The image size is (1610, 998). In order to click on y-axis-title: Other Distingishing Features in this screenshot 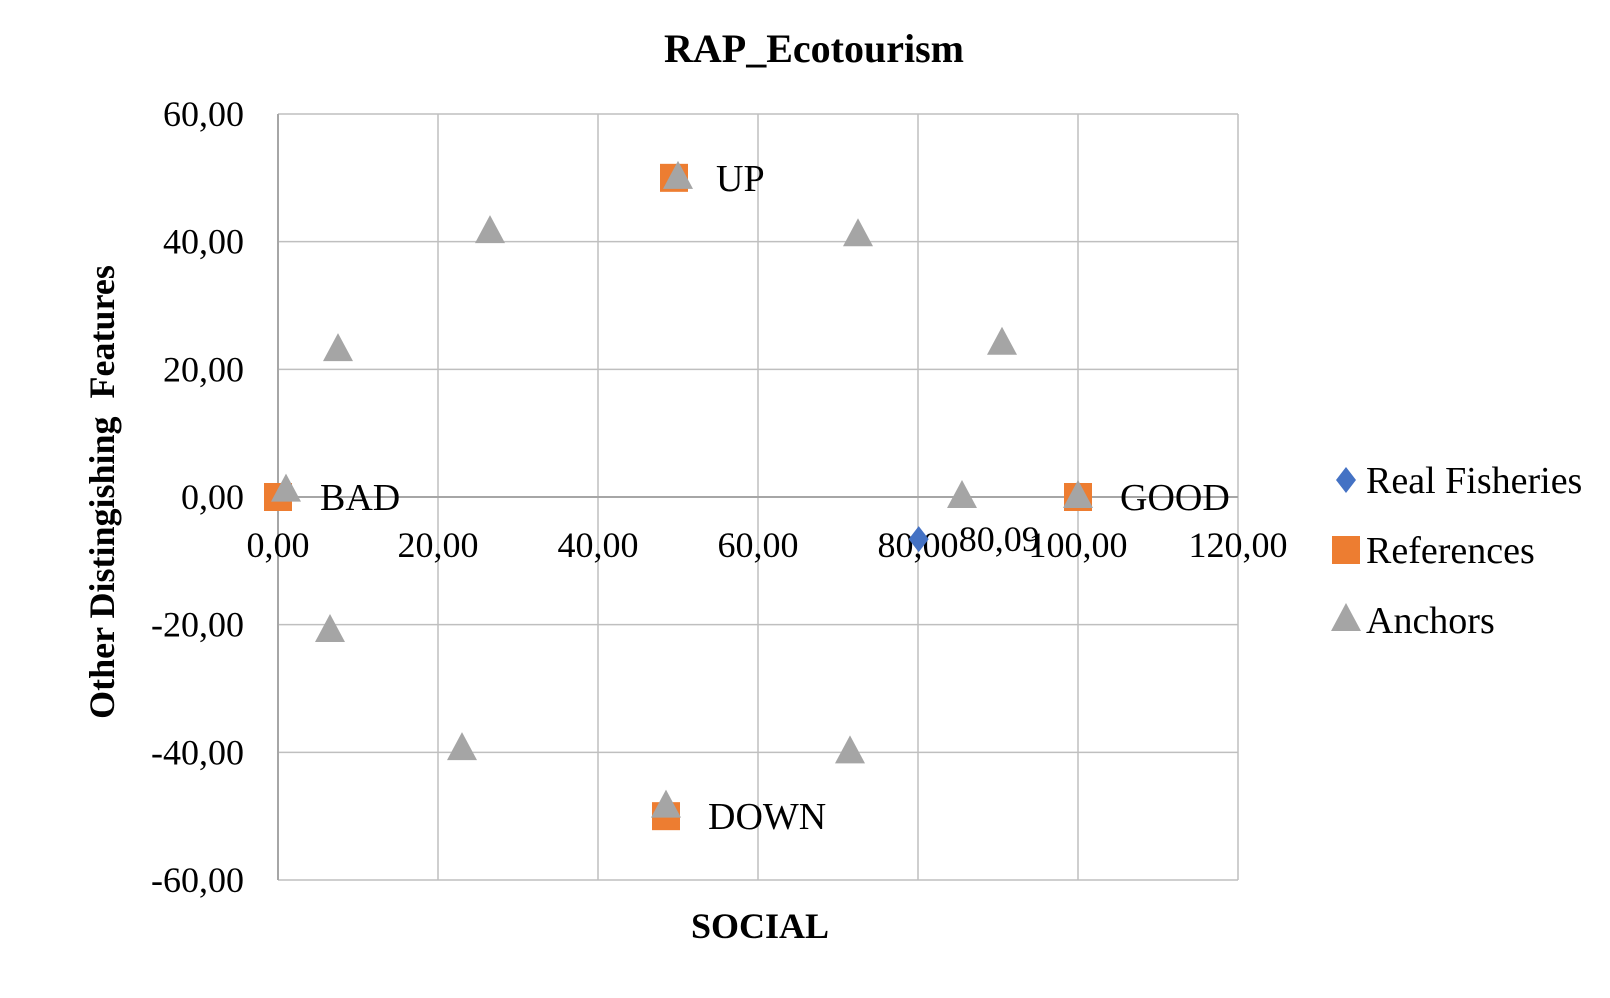, I will do `click(102, 492)`.